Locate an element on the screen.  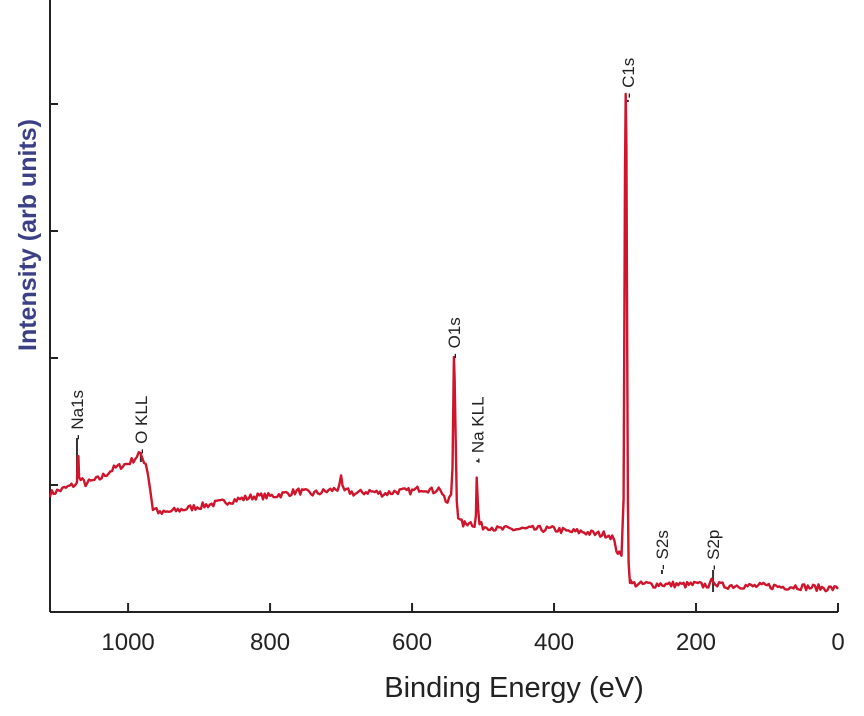
x-axis-title: Binding Energy (eV) is located at coordinates (514, 688).